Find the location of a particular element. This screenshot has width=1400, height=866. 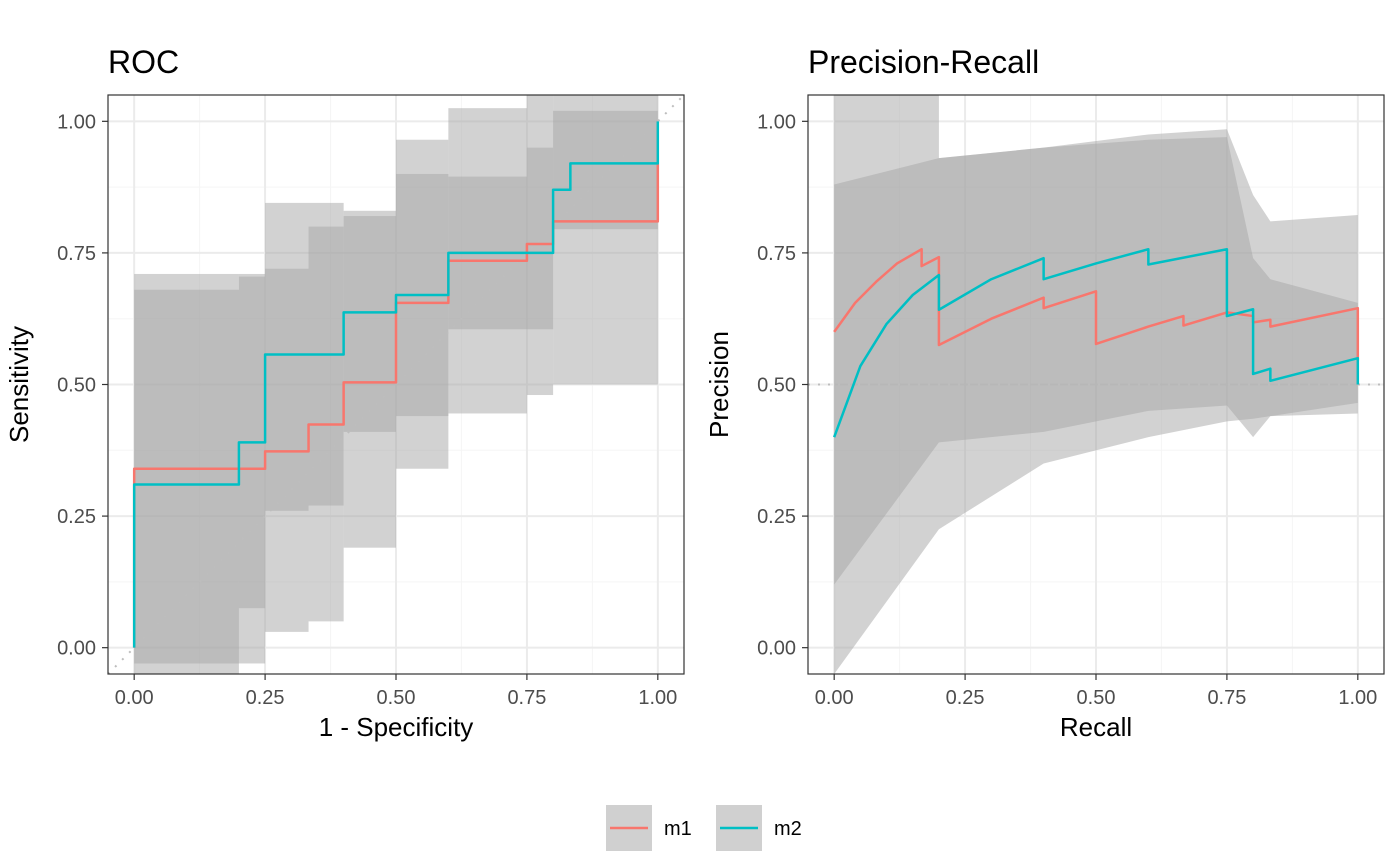

legend-label-m1: m1 is located at coordinates (678, 829).